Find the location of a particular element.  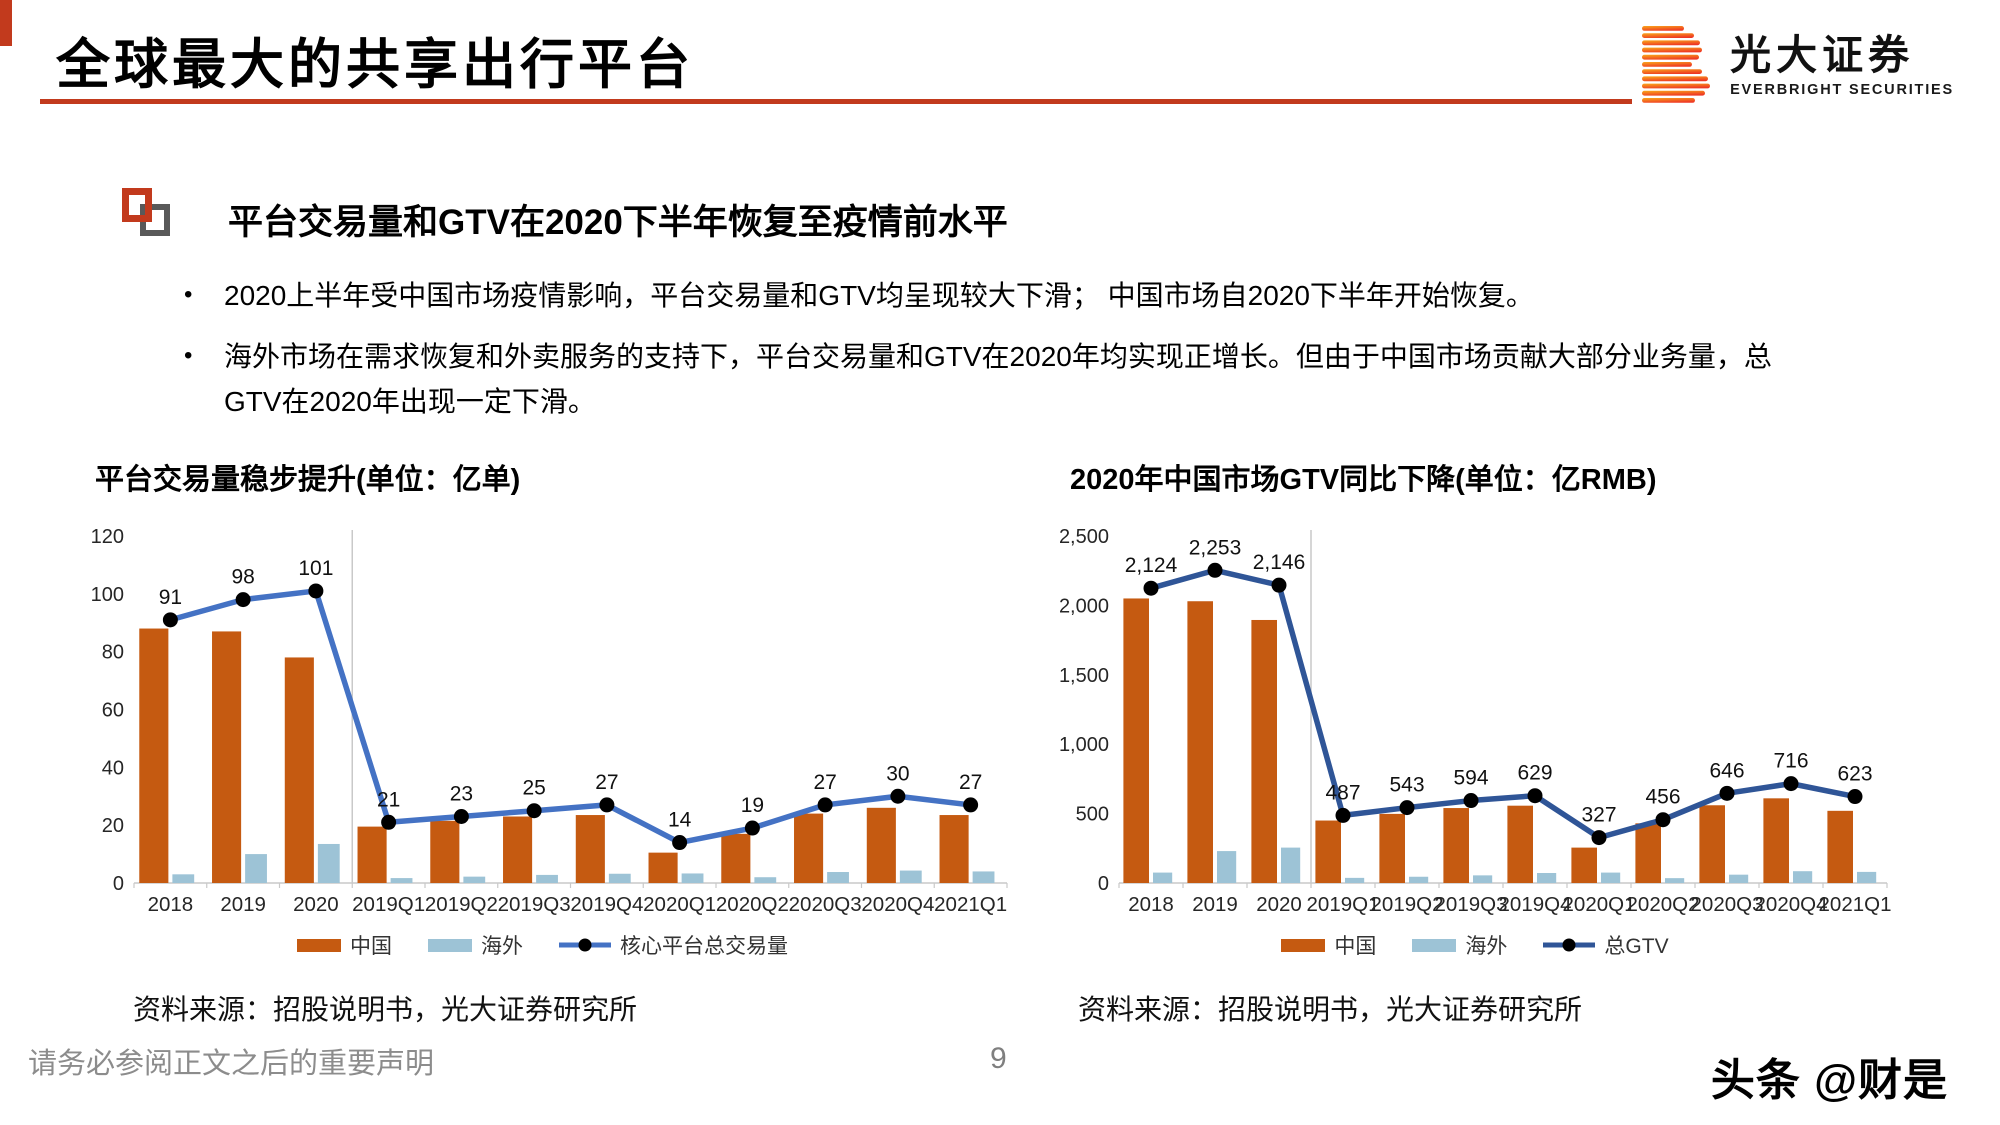

company-logo: 光大证券 EVERBRIGHT SECURITIES is located at coordinates (1798, 66).